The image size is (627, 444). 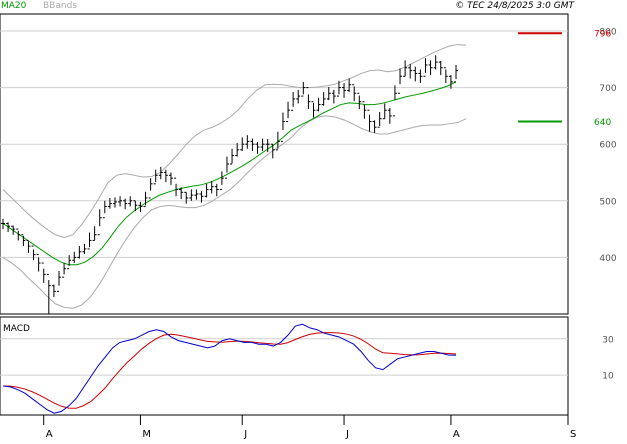 What do you see at coordinates (288, 6) in the screenshot?
I see `chart-header: MA20 BBands © TEC 24/8/2025 3:0 GMT` at bounding box center [288, 6].